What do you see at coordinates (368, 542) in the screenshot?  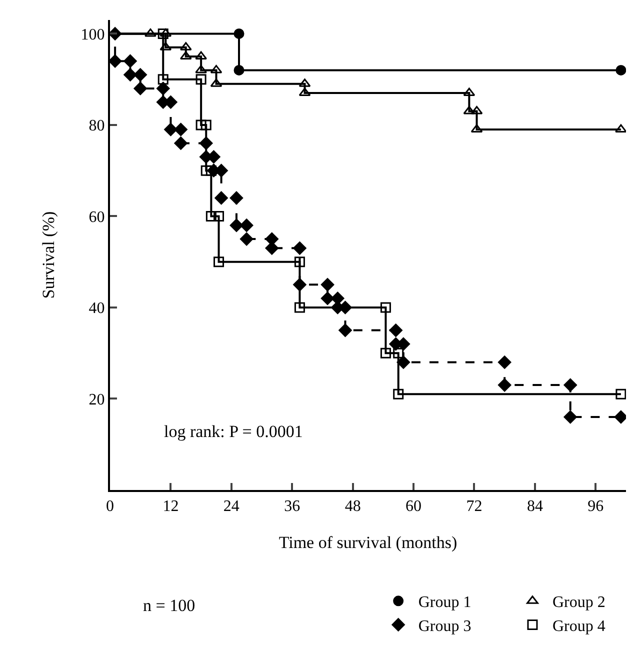 I see `x-axis-title: Time of survival (months)` at bounding box center [368, 542].